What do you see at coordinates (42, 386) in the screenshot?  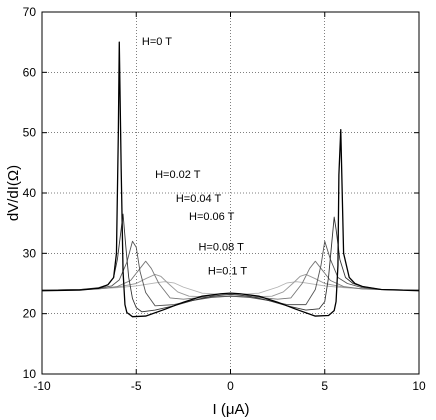 I see `x-tick-label: -10` at bounding box center [42, 386].